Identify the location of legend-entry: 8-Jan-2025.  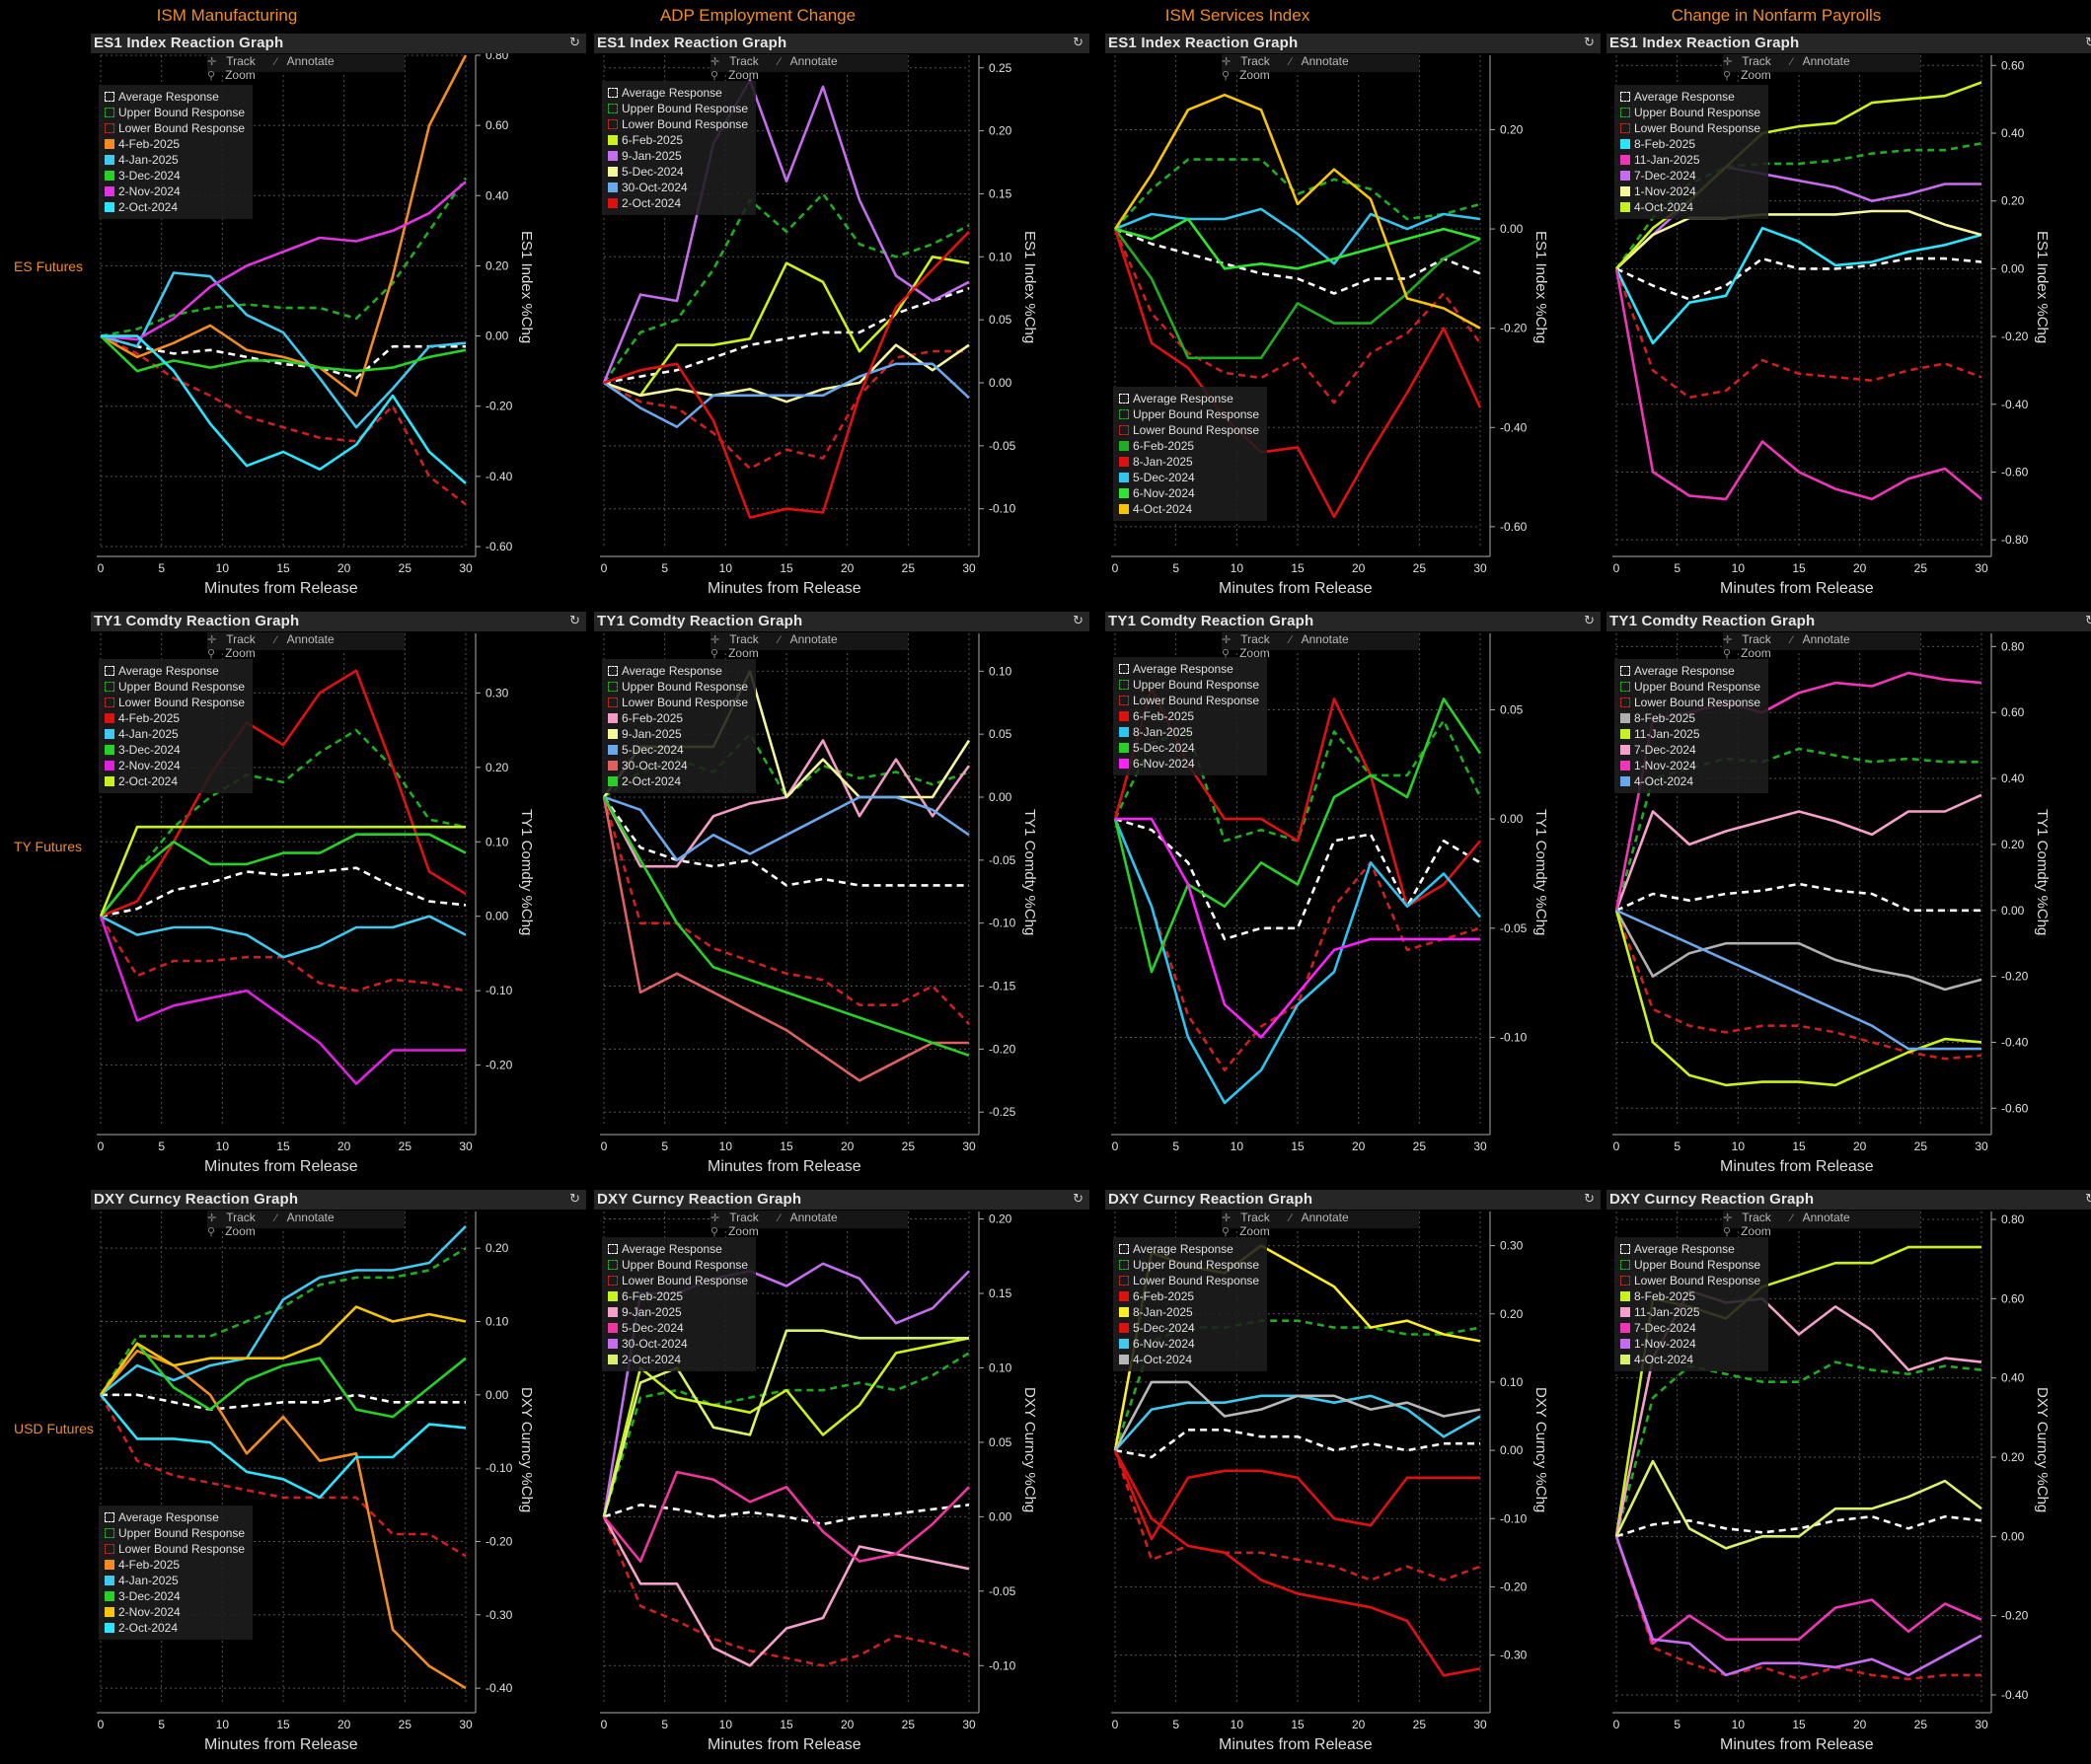
(1189, 732).